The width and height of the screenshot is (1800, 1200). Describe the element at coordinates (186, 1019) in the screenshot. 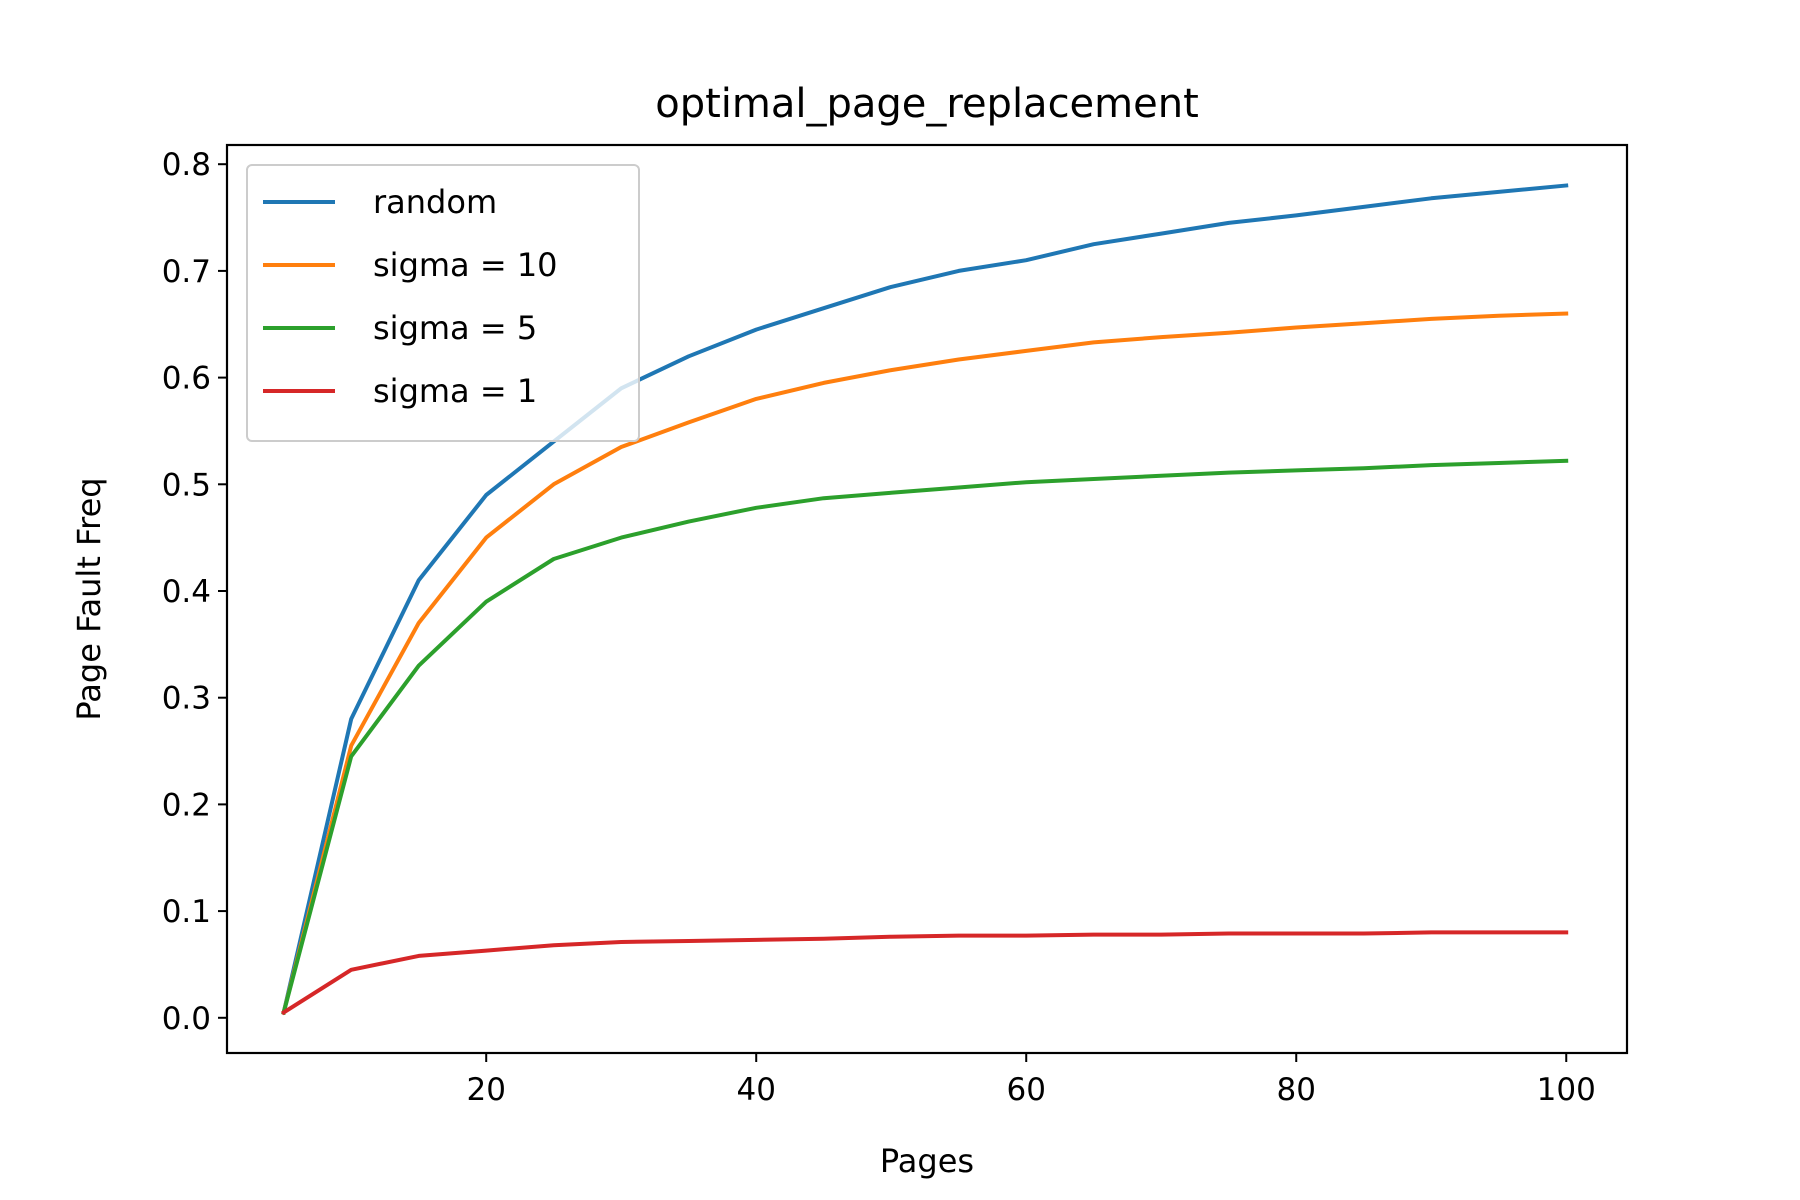

I see `y-tick-label: 0.0` at that location.